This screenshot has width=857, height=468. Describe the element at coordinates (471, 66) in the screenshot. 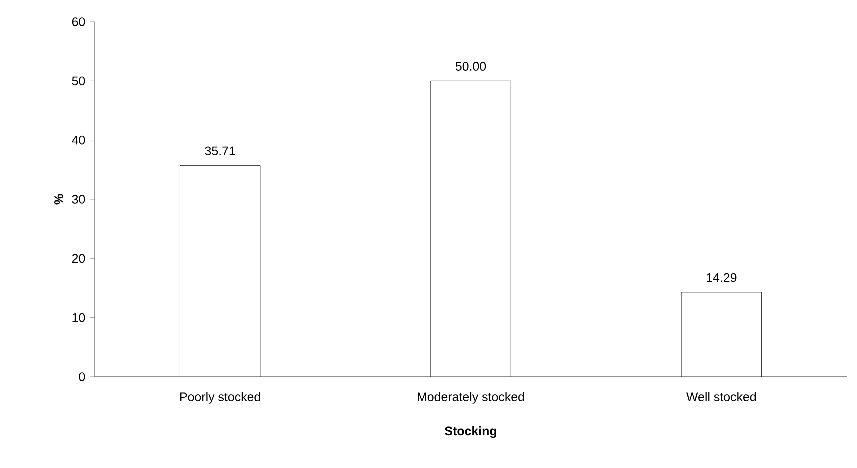

I see `data-label: 50.00` at that location.